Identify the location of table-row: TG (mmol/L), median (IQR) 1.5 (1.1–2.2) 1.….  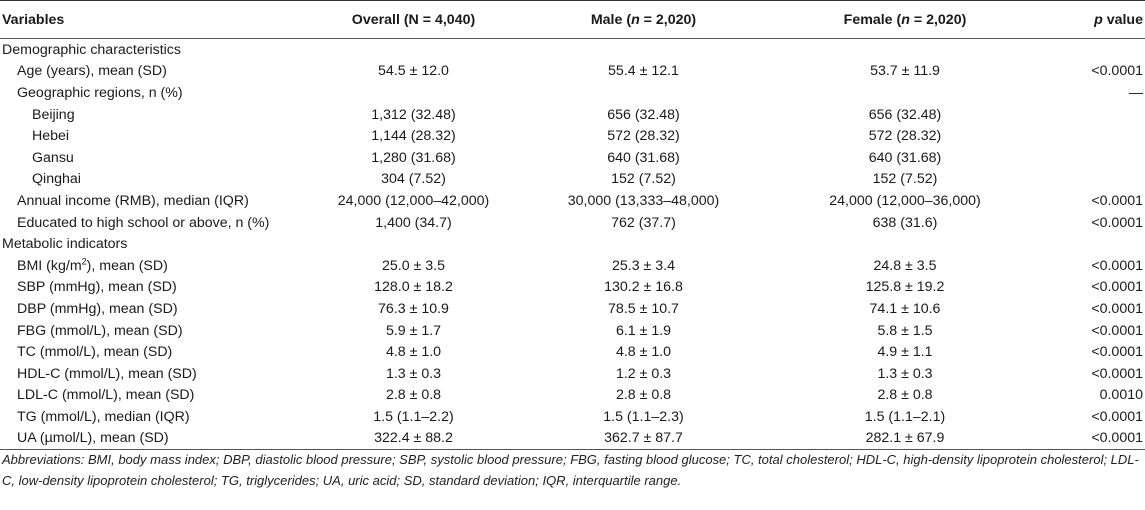
(572, 417).